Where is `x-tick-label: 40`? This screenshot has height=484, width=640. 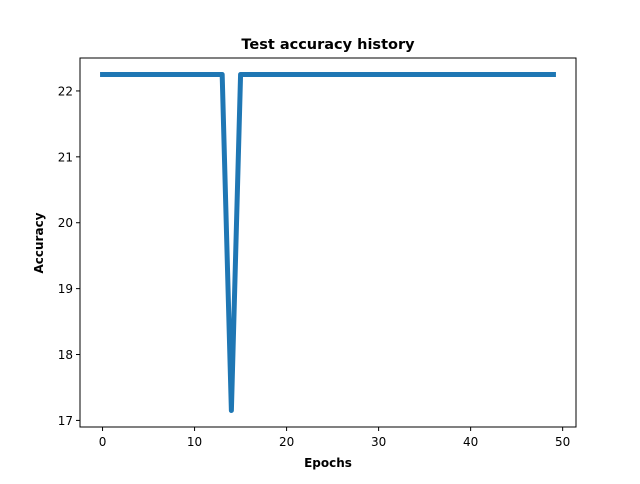
x-tick-label: 40 is located at coordinates (470, 442).